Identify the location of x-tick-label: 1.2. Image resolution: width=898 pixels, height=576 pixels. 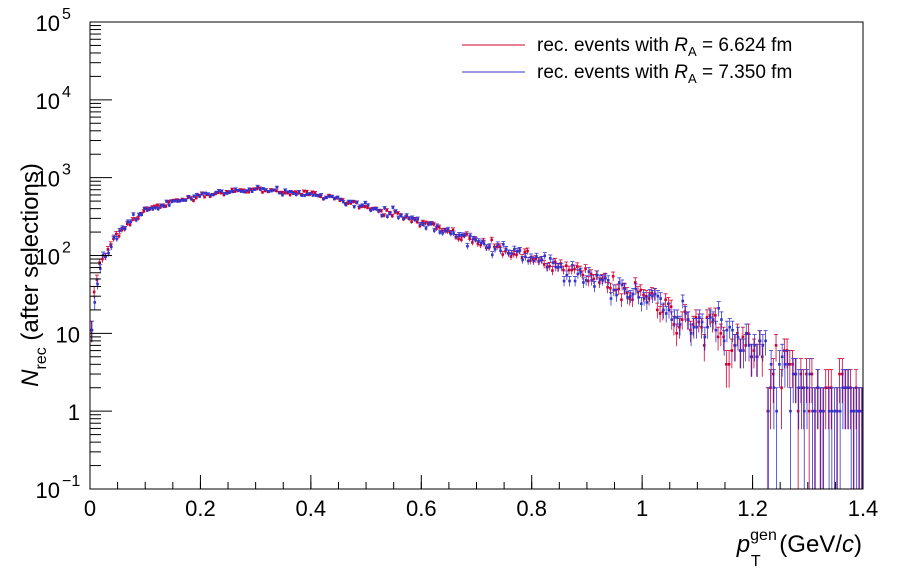
(752, 508).